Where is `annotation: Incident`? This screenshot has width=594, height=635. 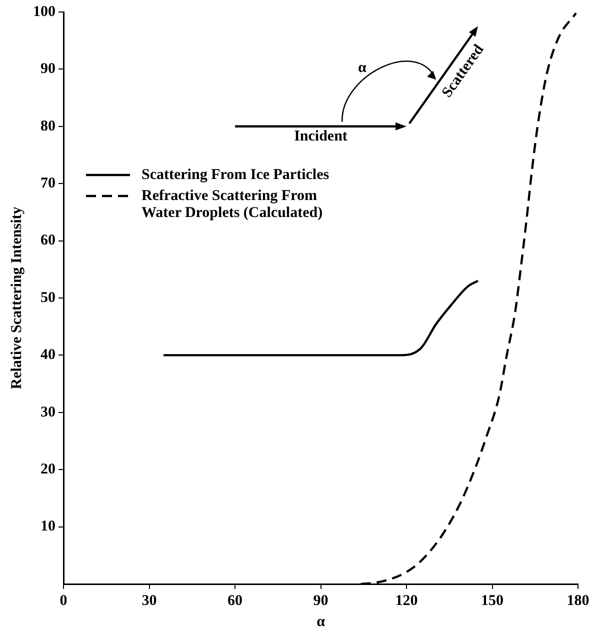
annotation: Incident is located at coordinates (321, 136).